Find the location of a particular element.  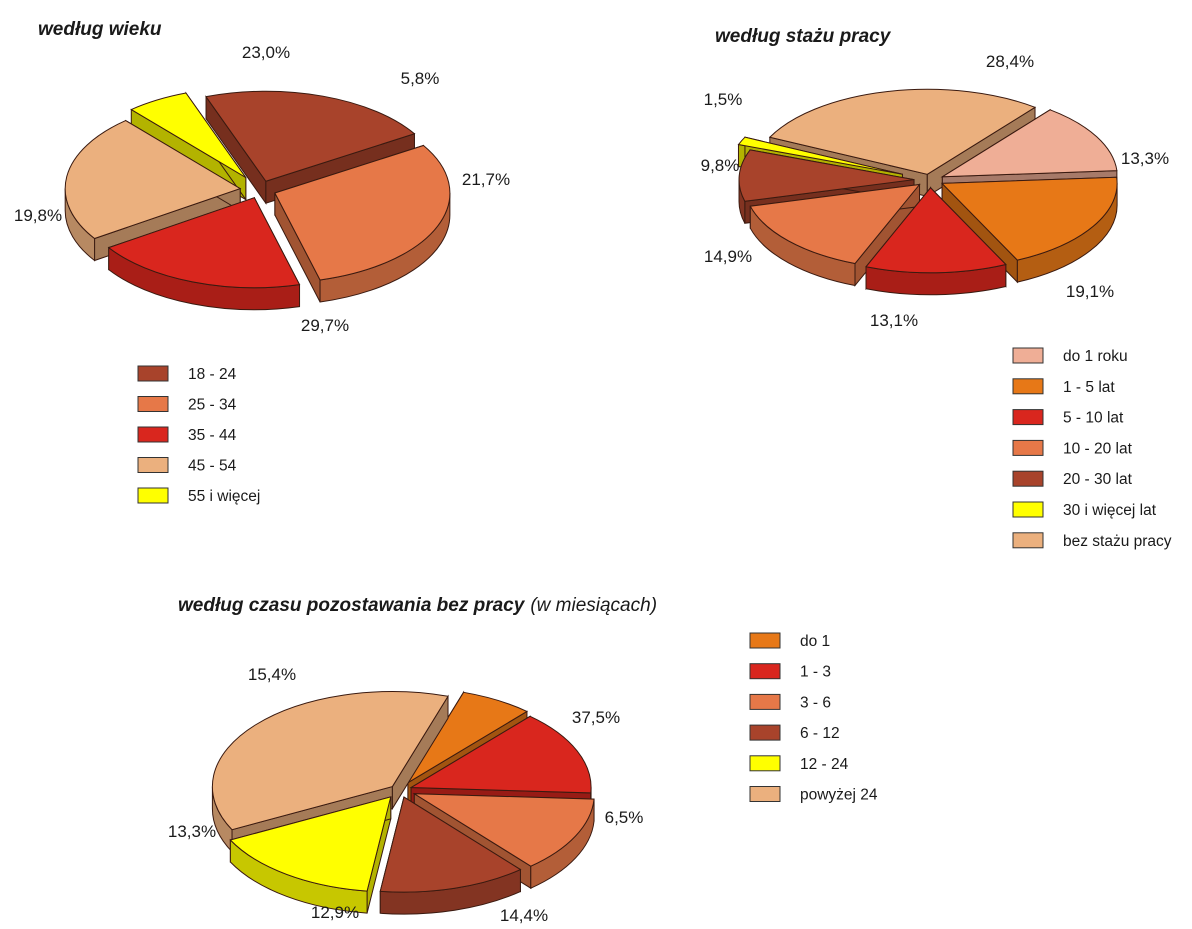

value-label-do-1: 6,5% is located at coordinates (624, 817).